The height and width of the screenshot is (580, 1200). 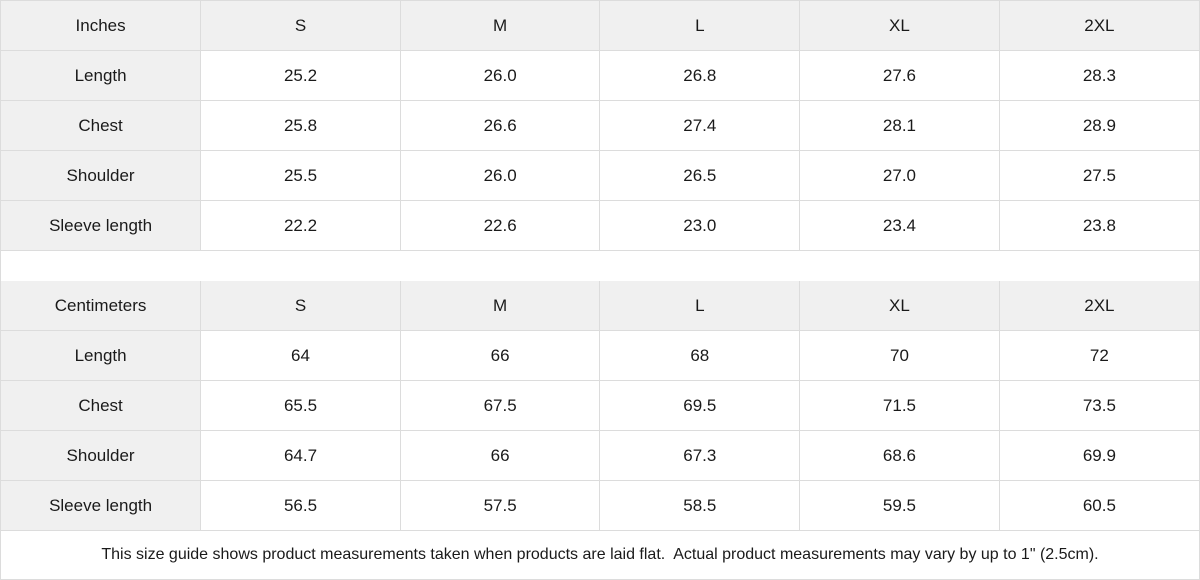 I want to click on measurement-value-cell: 25.2, so click(x=300, y=75).